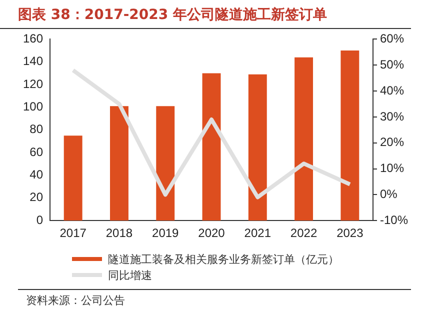 This screenshot has width=421, height=334. Describe the element at coordinates (33, 61) in the screenshot. I see `y-tick-label: 140` at that location.